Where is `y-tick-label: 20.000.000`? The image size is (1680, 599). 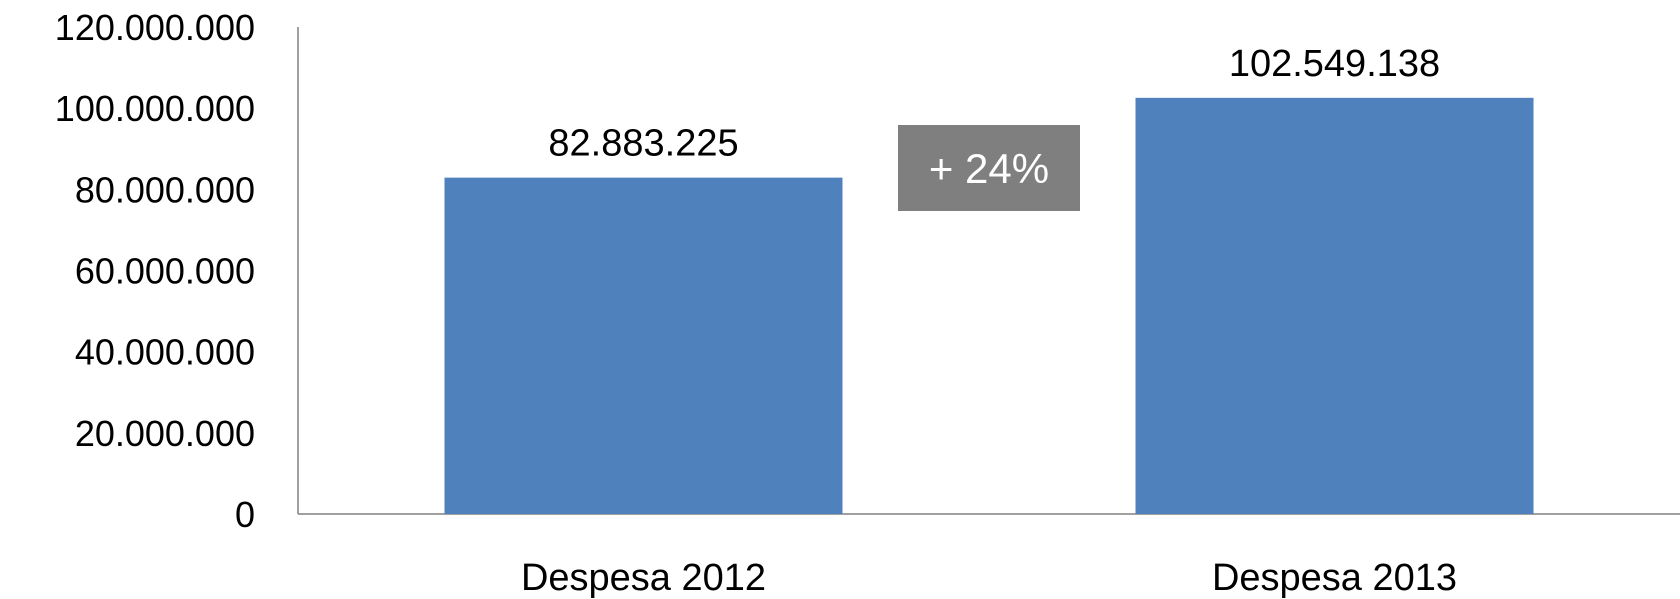 y-tick-label: 20.000.000 is located at coordinates (165, 433).